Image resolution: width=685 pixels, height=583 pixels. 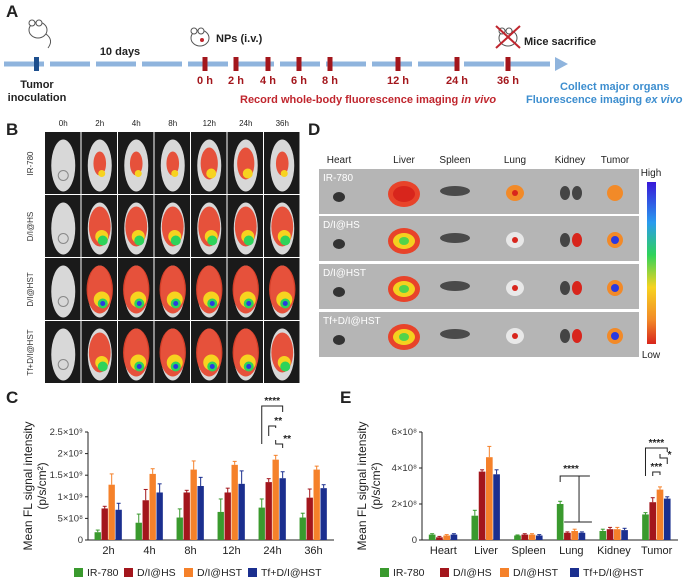 What do you see at coordinates (120, 52) in the screenshot?
I see `days-label: 10 days` at bounding box center [120, 52].